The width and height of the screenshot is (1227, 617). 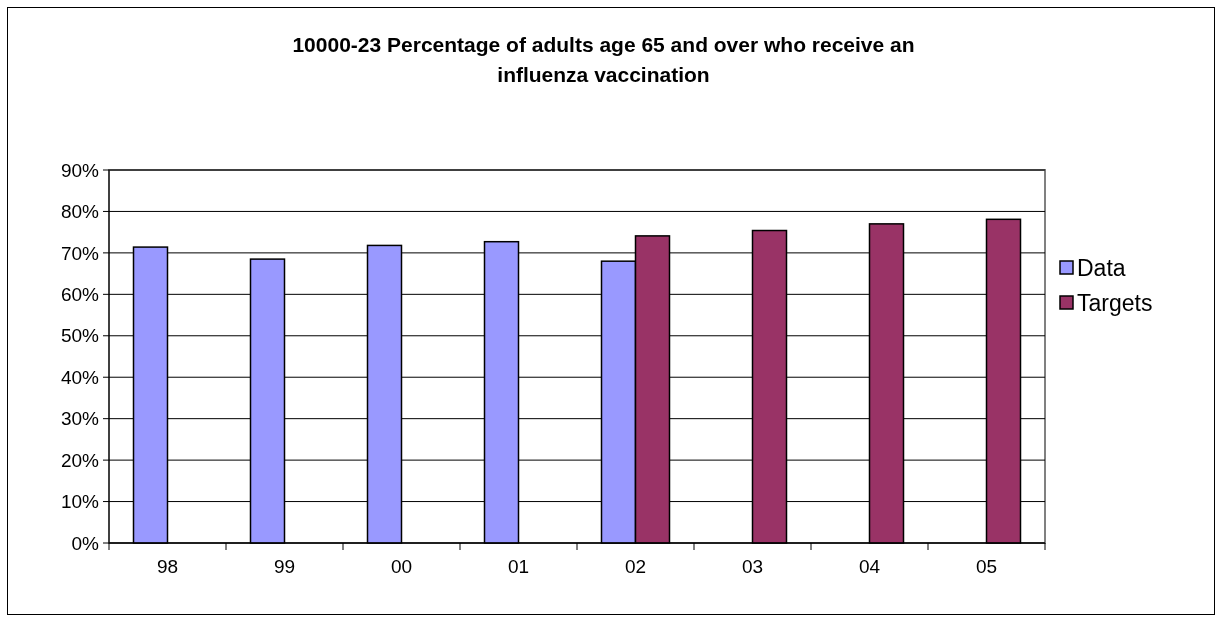 What do you see at coordinates (80, 253) in the screenshot?
I see `y-tick-label: 70%` at bounding box center [80, 253].